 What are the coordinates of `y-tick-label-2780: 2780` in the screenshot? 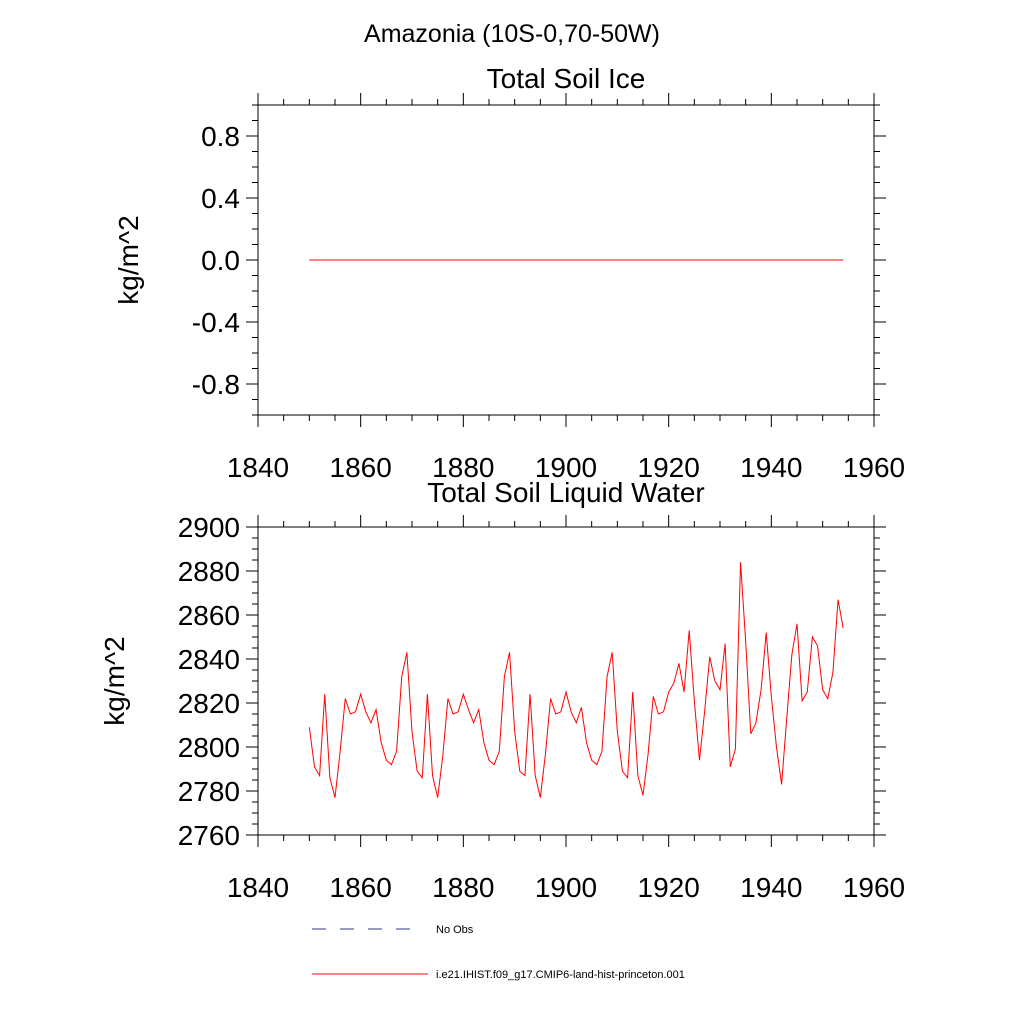 It's located at (209, 791).